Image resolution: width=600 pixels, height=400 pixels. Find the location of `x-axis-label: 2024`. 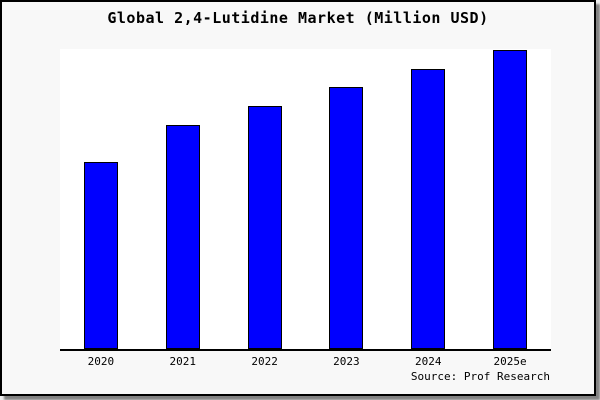

x-axis-label: 2024 is located at coordinates (428, 361).